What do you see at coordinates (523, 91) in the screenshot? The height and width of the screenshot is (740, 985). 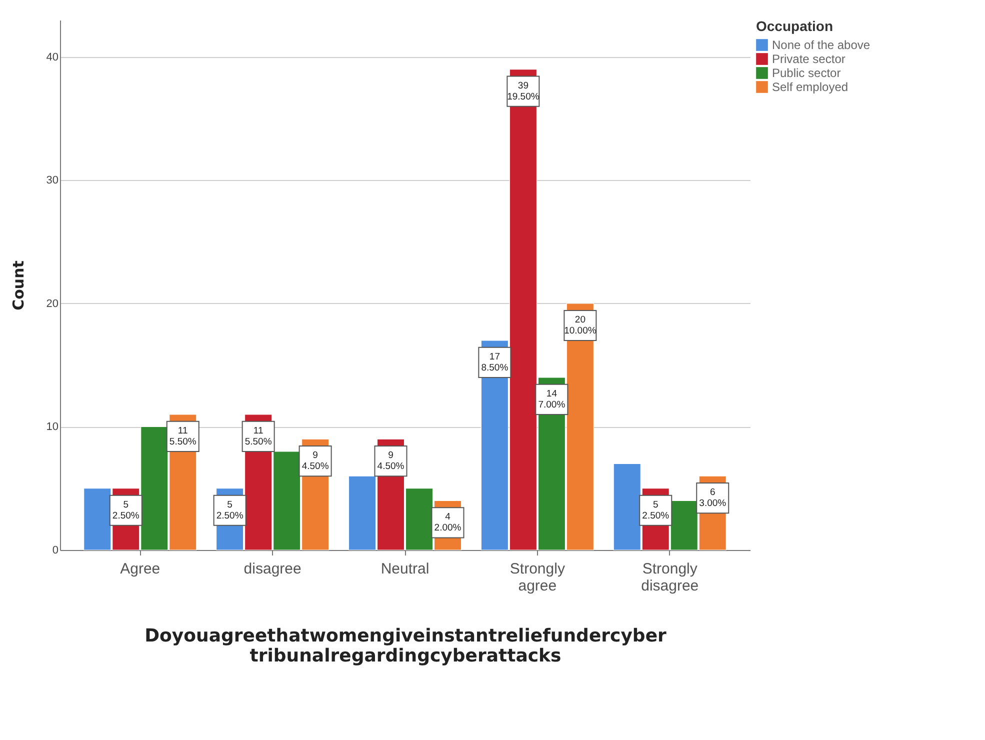 I see `data-label: 39 19.50%` at bounding box center [523, 91].